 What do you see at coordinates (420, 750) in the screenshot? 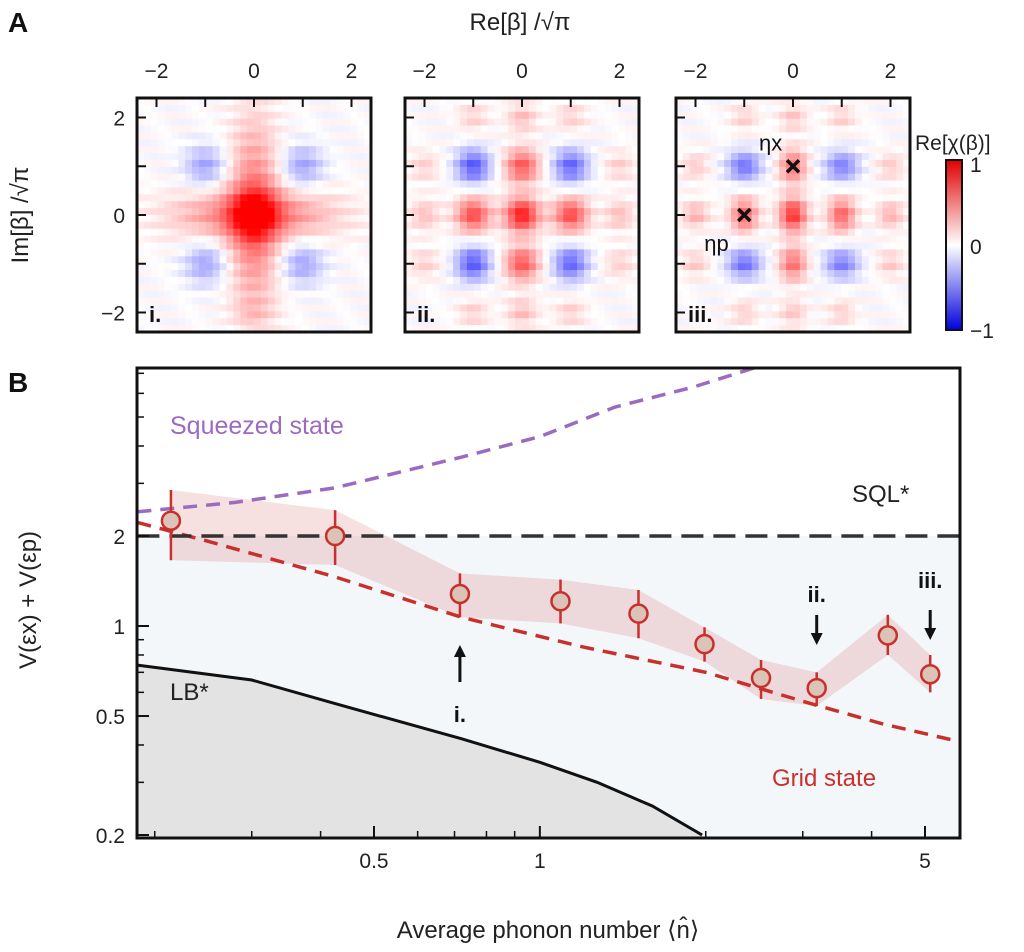
I see `curve-lb-` at bounding box center [420, 750].